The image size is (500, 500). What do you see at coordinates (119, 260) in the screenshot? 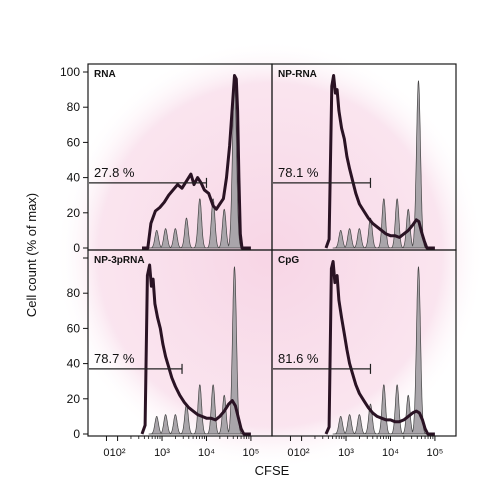
I see `panel-name-label: NP-3pRNA` at bounding box center [119, 260].